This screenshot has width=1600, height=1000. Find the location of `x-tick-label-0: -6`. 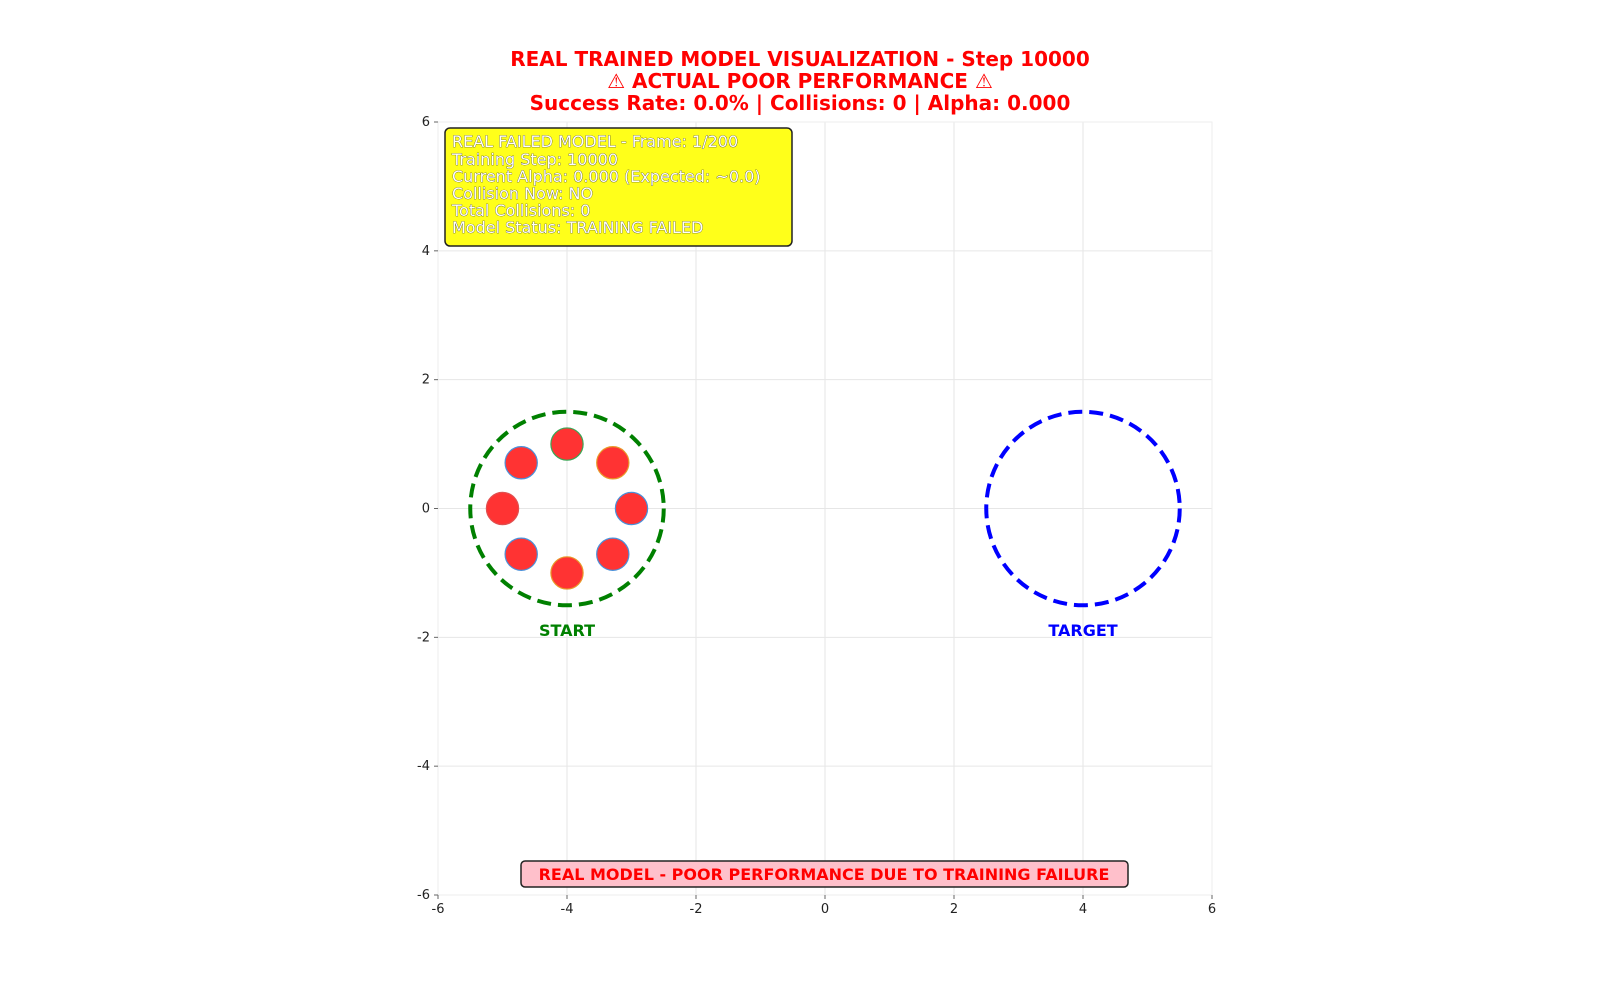

x-tick-label-0: -6 is located at coordinates (438, 909).